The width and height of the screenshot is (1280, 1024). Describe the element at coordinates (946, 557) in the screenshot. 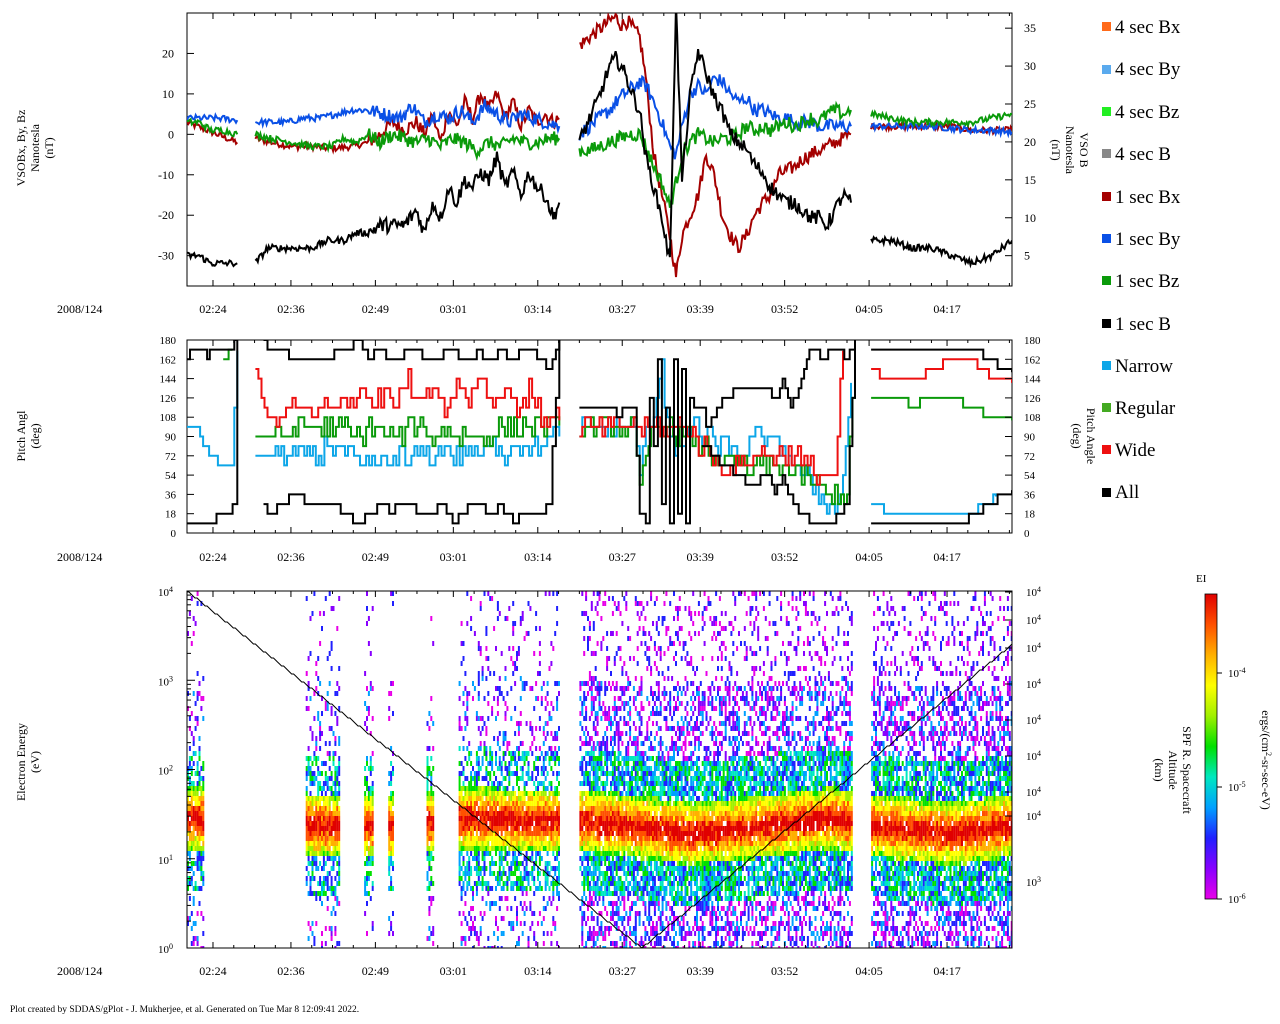

I see `x-tick-label: 04:17` at that location.